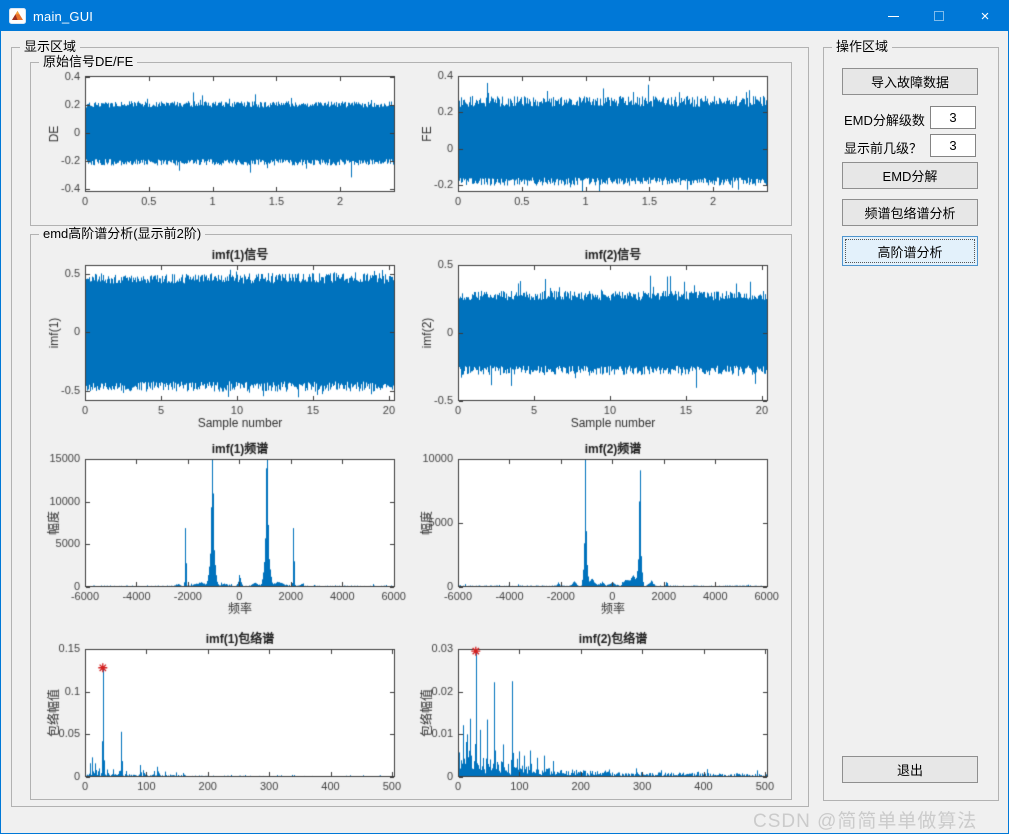 This screenshot has height=834, width=1009. I want to click on imf2-envelope-plot, so click(600, 713).